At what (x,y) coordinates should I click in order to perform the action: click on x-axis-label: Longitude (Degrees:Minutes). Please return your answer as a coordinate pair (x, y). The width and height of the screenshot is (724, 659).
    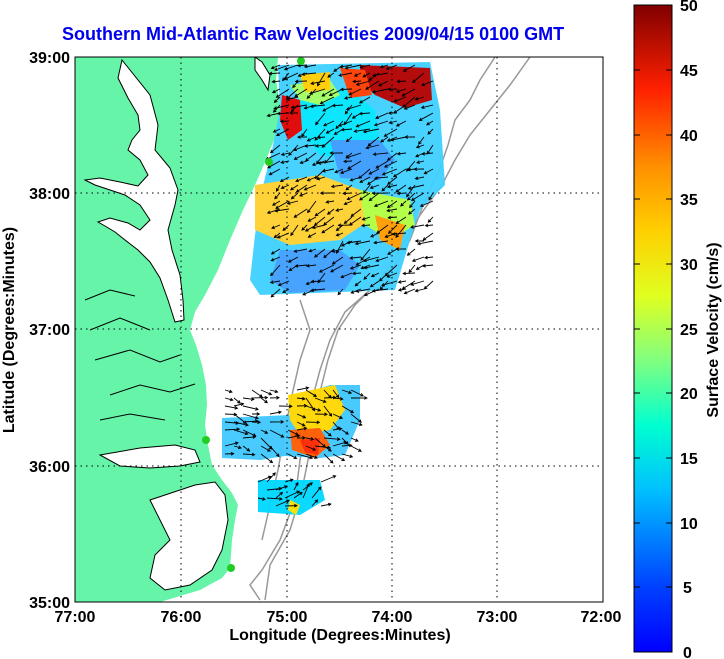
    Looking at the image, I should click on (339, 635).